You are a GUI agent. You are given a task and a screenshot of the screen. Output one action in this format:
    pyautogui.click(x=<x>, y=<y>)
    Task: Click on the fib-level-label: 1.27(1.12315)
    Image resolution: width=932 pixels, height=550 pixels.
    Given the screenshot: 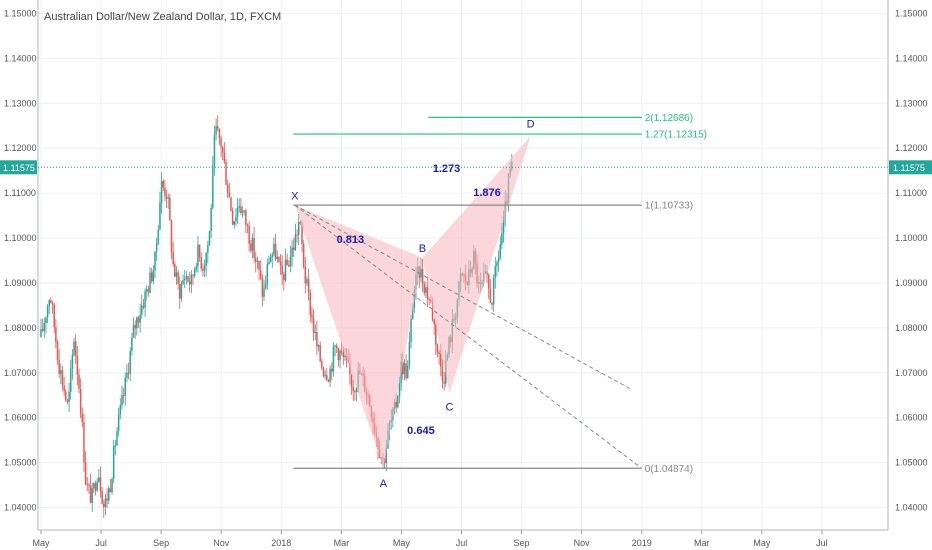 What is the action you would take?
    pyautogui.click(x=676, y=135)
    